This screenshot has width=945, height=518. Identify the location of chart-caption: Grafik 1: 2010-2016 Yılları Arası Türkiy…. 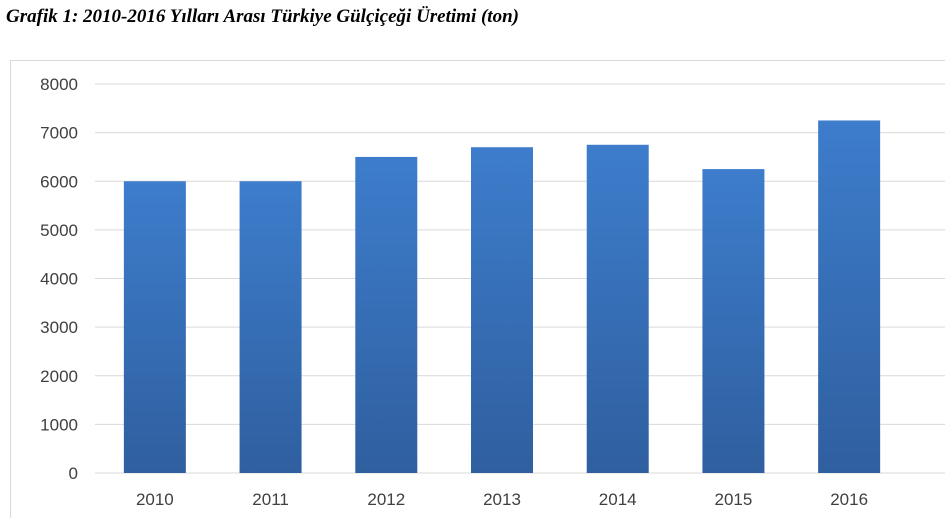
(262, 16).